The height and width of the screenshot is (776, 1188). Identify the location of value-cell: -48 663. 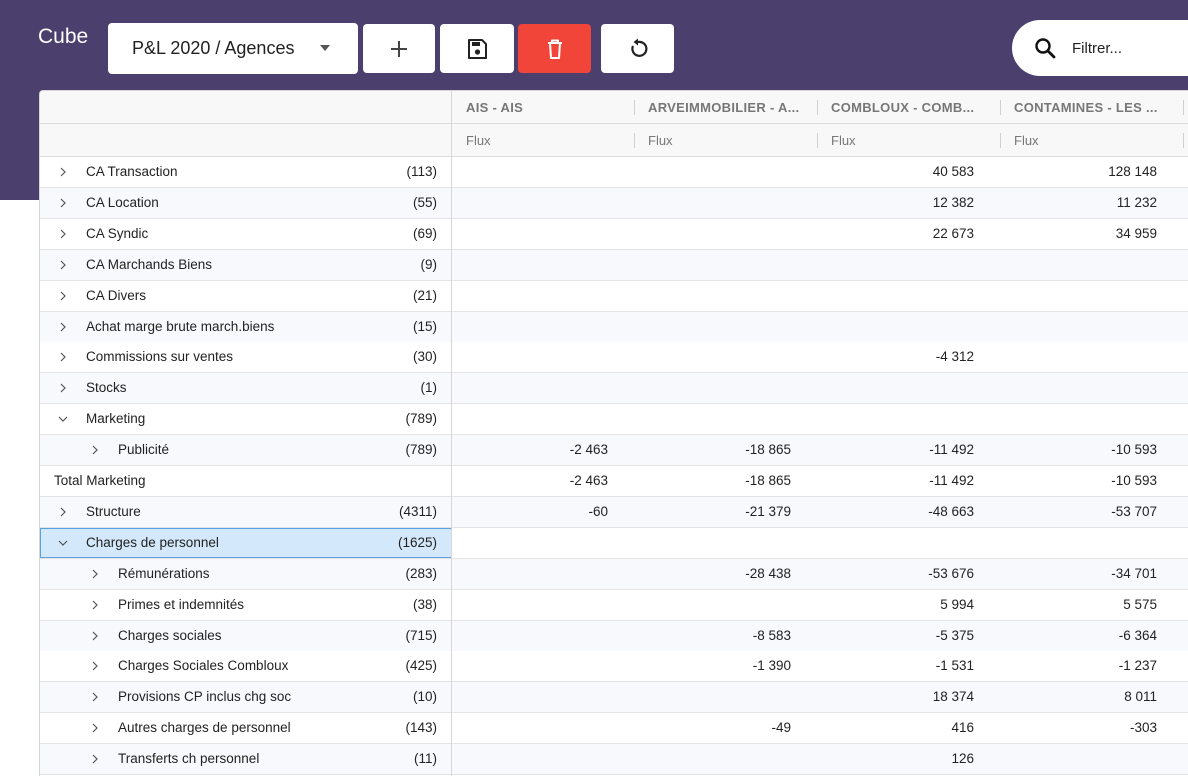
(951, 511).